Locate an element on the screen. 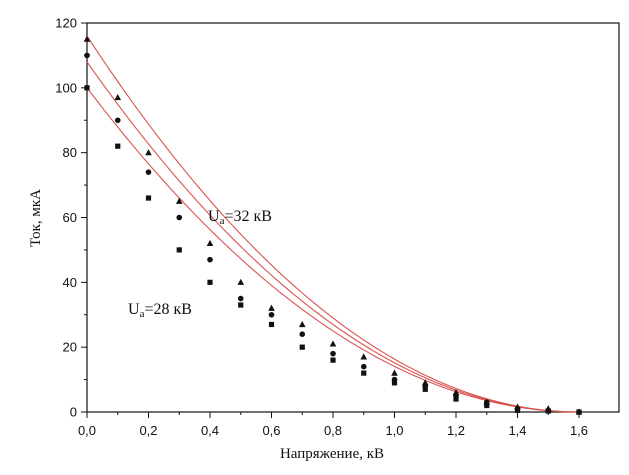 The image size is (629, 475). x-axis-ticks: 0,0 0,2 0,4 0,6 0,8 1,0 1,2 1,4 1,6 is located at coordinates (333, 425).